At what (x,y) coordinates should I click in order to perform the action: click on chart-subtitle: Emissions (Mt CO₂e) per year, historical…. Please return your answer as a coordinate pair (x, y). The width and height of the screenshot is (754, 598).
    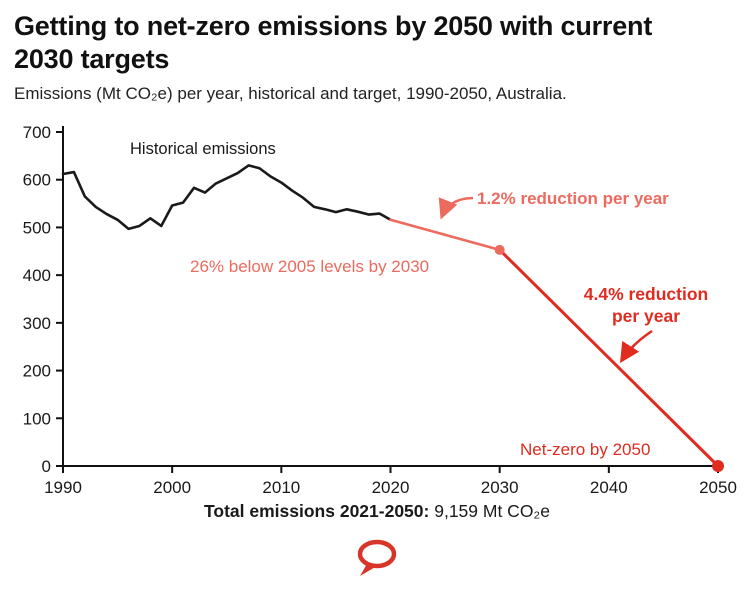
    Looking at the image, I should click on (290, 93).